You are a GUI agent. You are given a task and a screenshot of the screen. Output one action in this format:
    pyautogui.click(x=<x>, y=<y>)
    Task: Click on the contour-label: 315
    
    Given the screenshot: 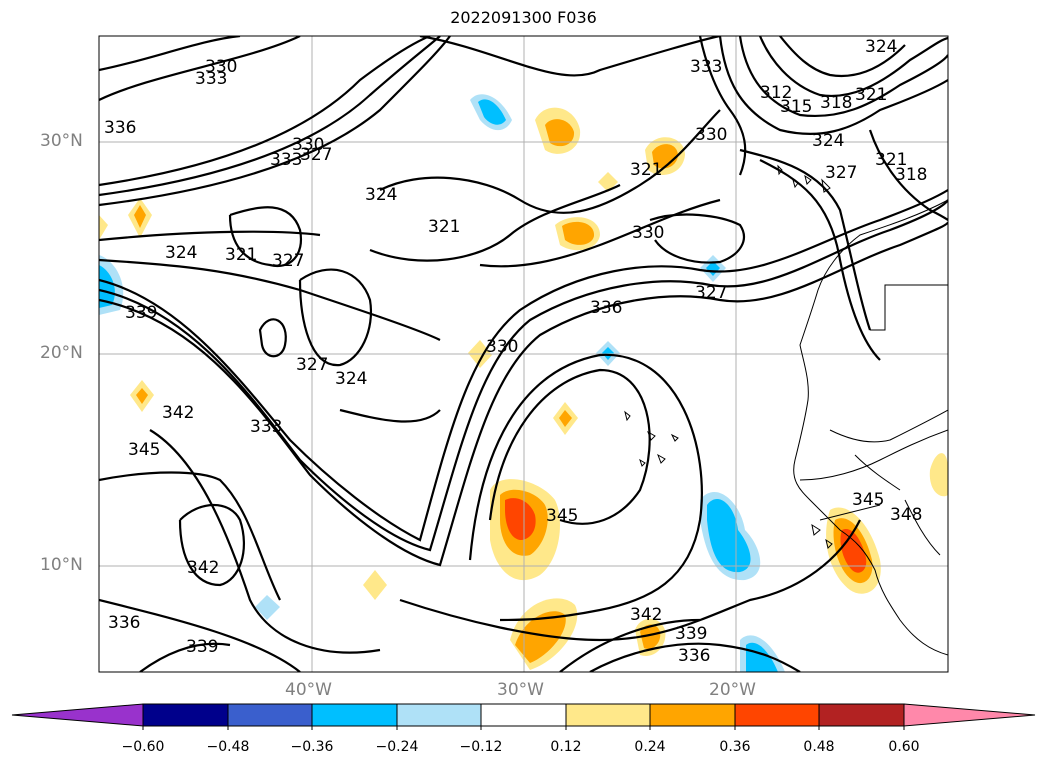 What is the action you would take?
    pyautogui.click(x=796, y=107)
    